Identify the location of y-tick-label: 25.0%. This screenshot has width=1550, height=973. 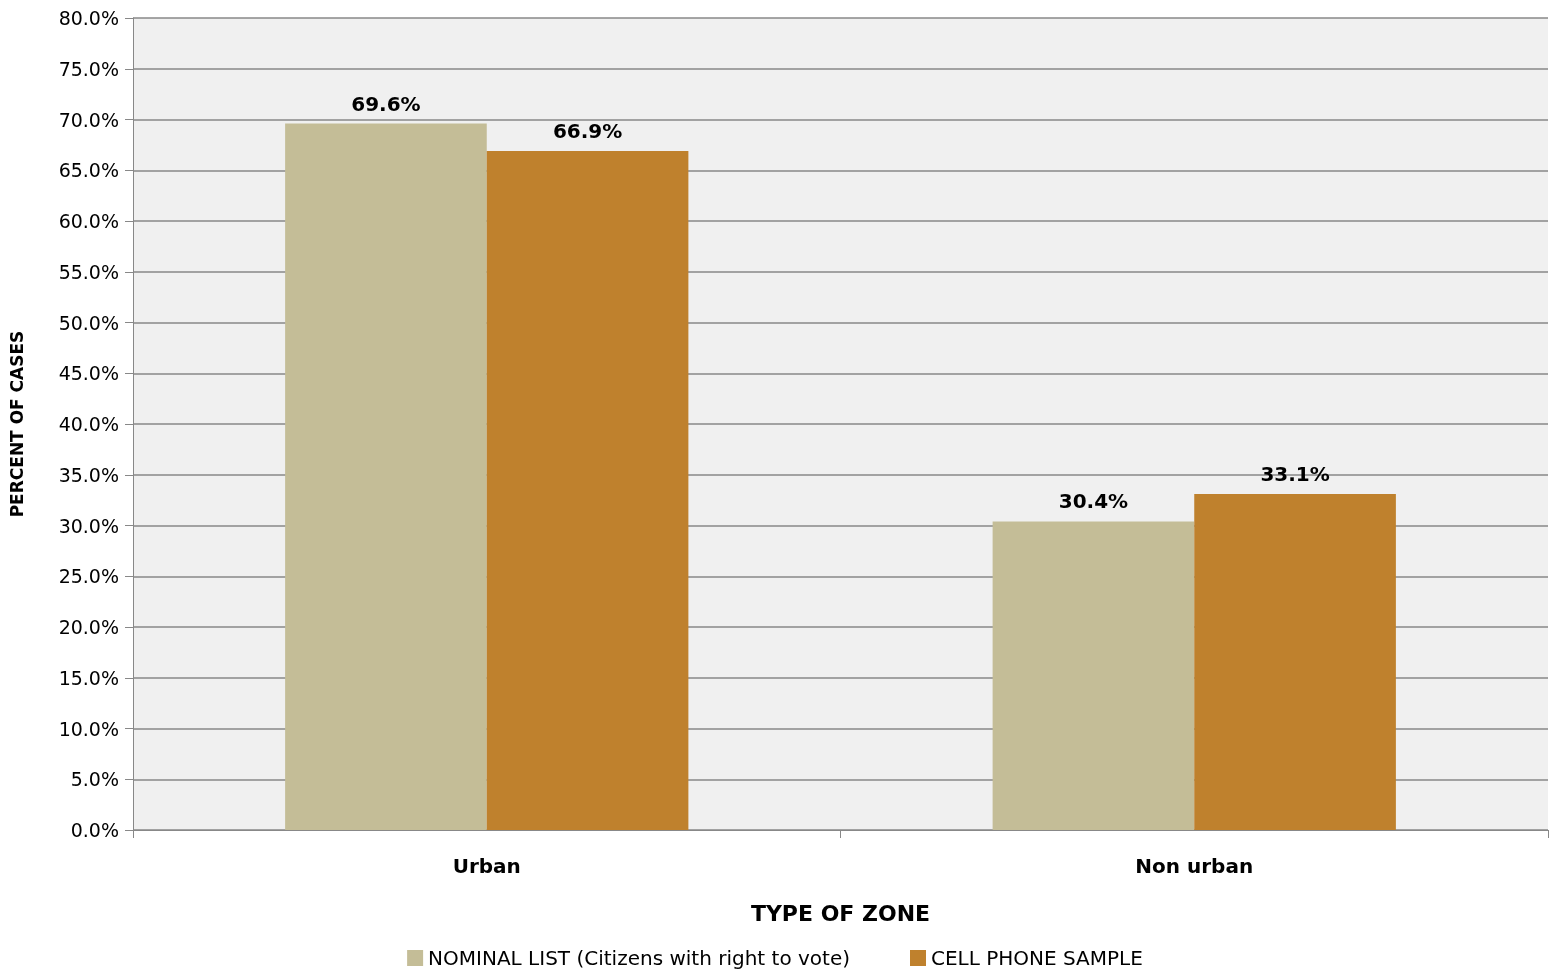
(88, 576).